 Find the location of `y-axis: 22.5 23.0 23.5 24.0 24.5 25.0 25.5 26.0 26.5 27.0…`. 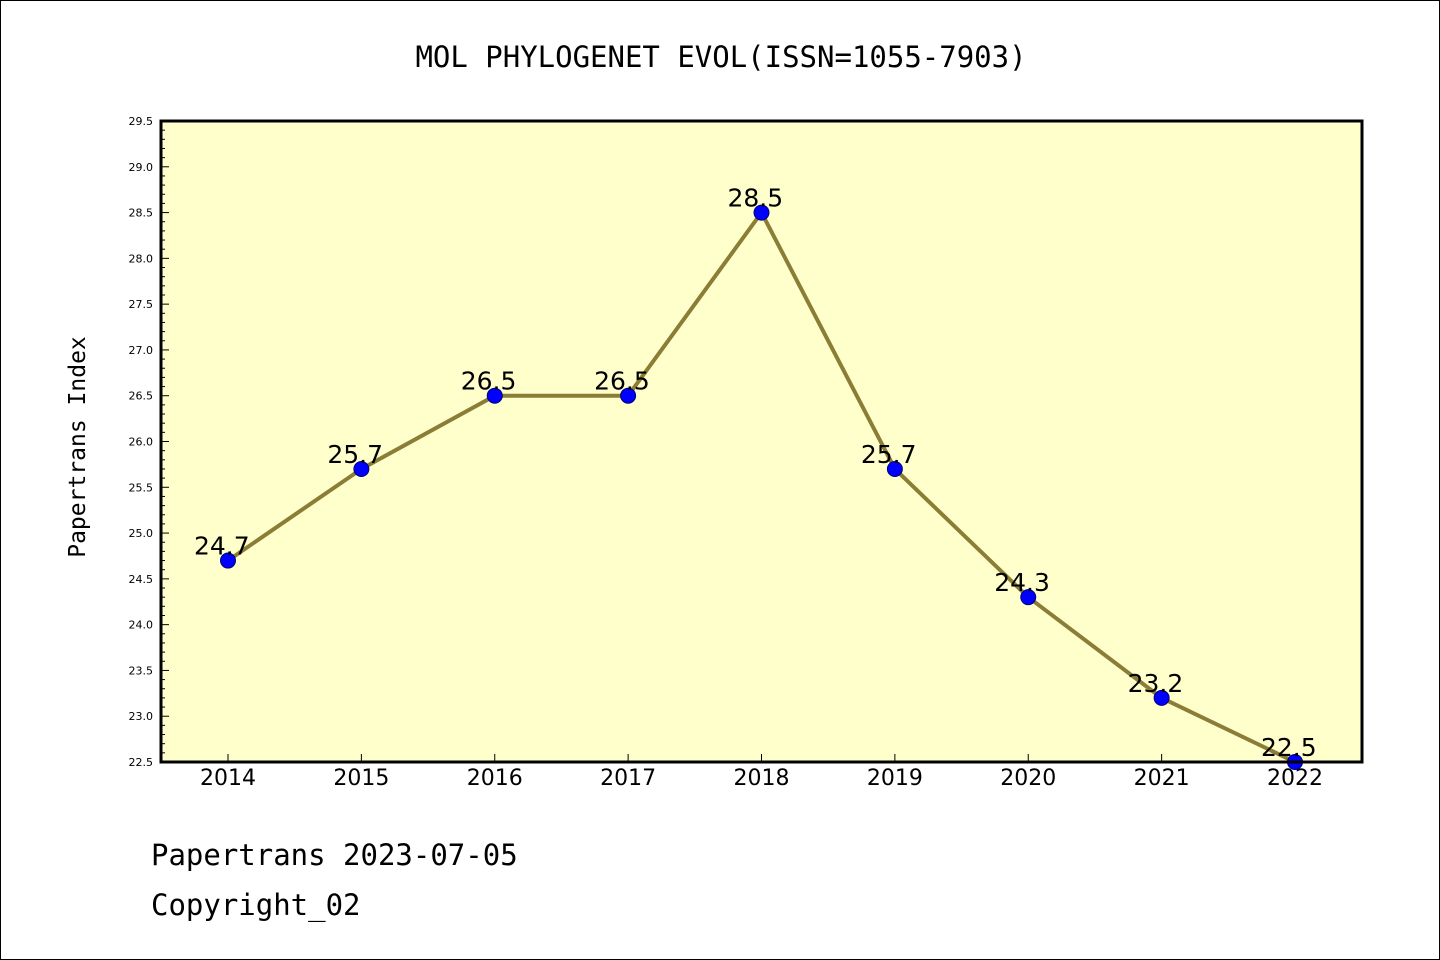

y-axis: 22.5 23.0 23.5 24.0 24.5 25.0 25.5 26.0 26.5 27.0… is located at coordinates (149, 442).